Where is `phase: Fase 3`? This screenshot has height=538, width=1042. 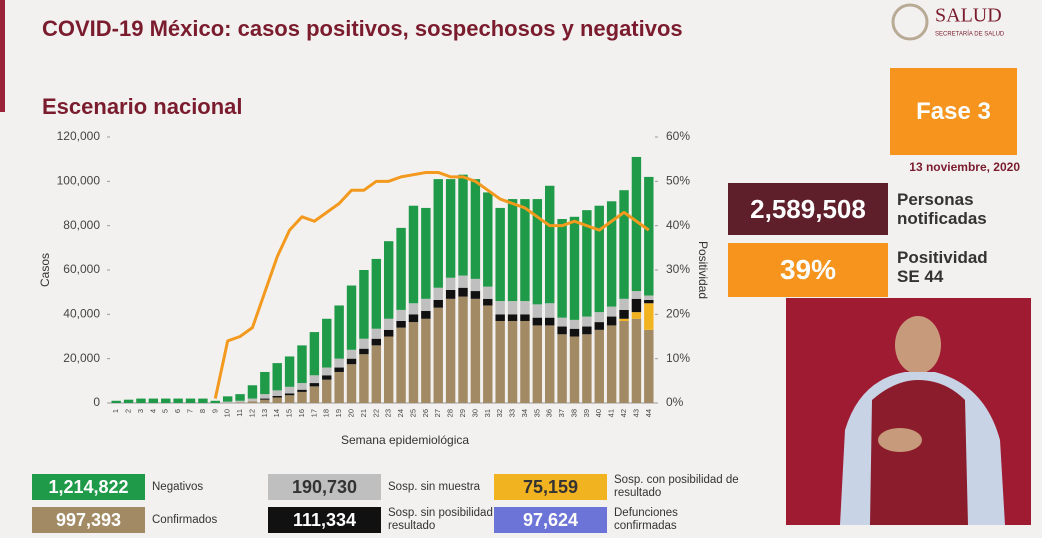
phase: Fase 3 is located at coordinates (953, 111).